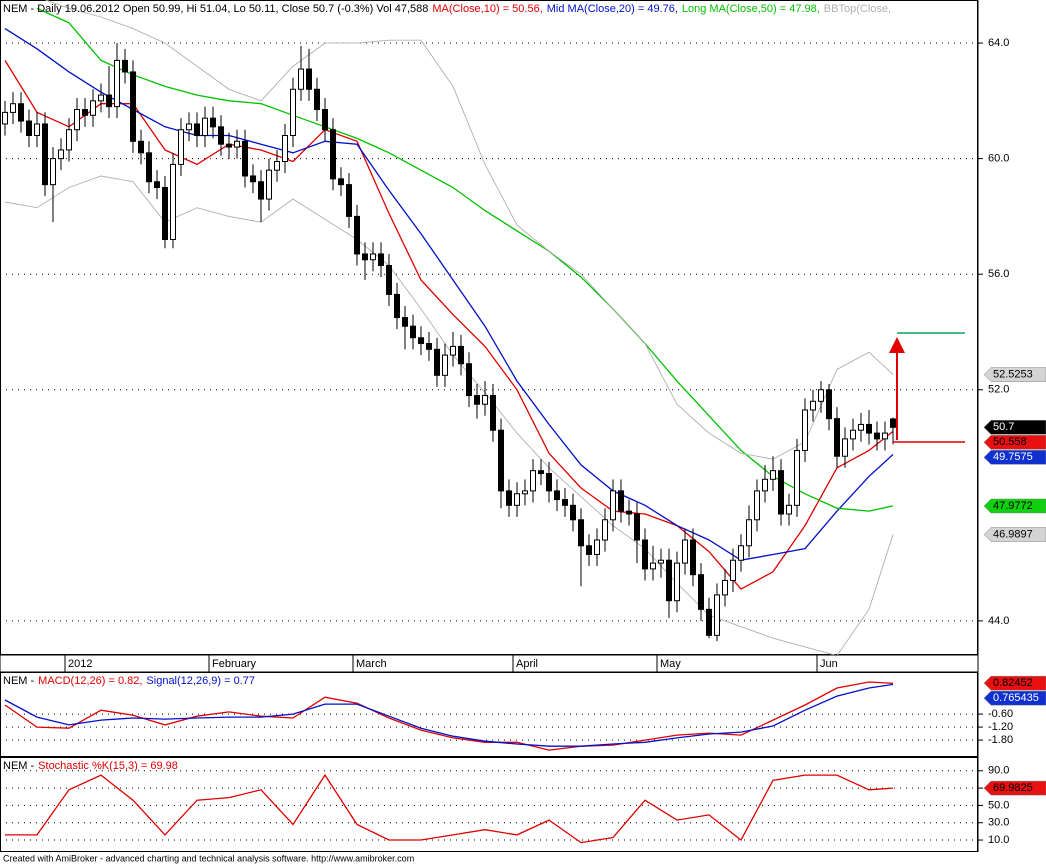 The image size is (1046, 865). What do you see at coordinates (234, 664) in the screenshot?
I see `x-tick-label: February` at bounding box center [234, 664].